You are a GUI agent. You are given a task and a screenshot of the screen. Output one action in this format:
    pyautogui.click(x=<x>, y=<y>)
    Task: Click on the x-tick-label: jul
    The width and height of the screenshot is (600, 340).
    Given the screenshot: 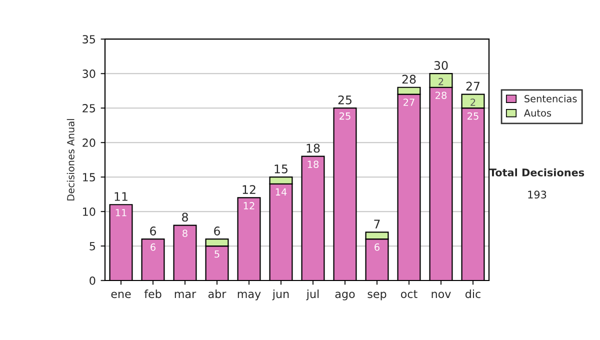 What is the action you would take?
    pyautogui.click(x=312, y=295)
    